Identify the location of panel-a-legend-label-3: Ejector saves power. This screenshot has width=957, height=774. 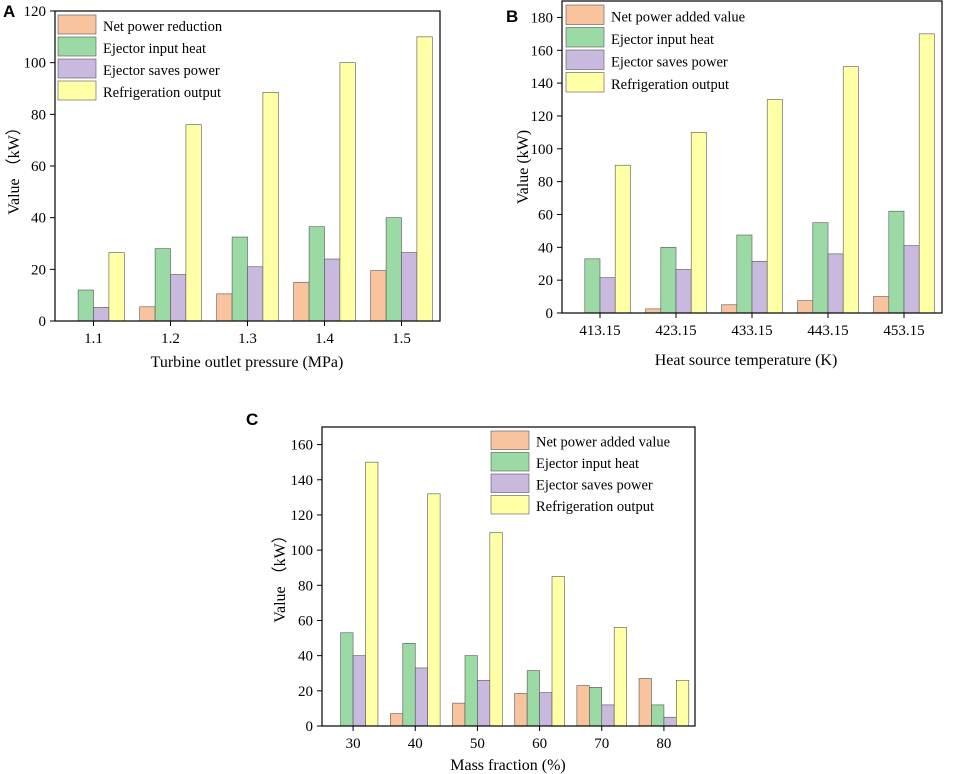
(161, 71).